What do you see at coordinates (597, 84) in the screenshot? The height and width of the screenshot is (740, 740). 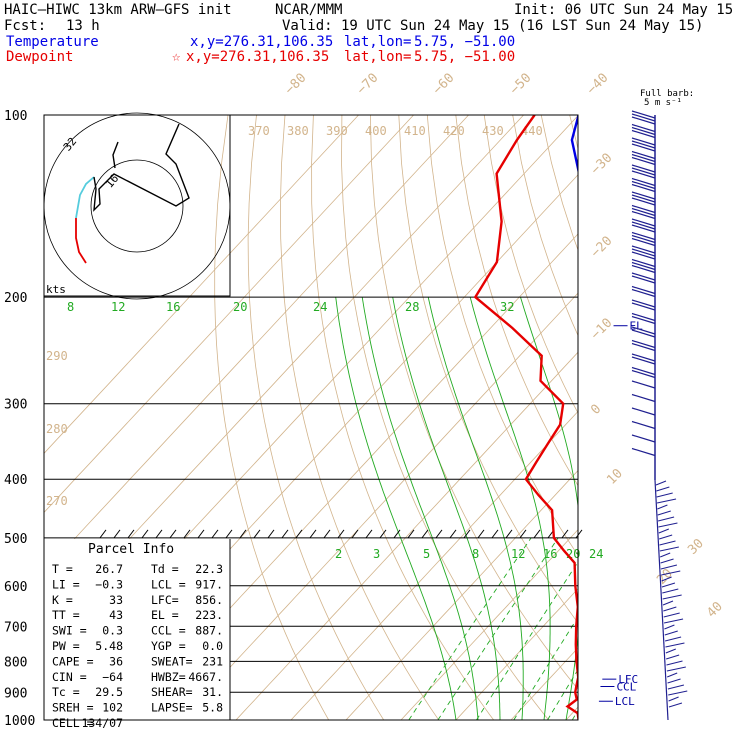 I see `isotherm-tick-label: −40` at bounding box center [597, 84].